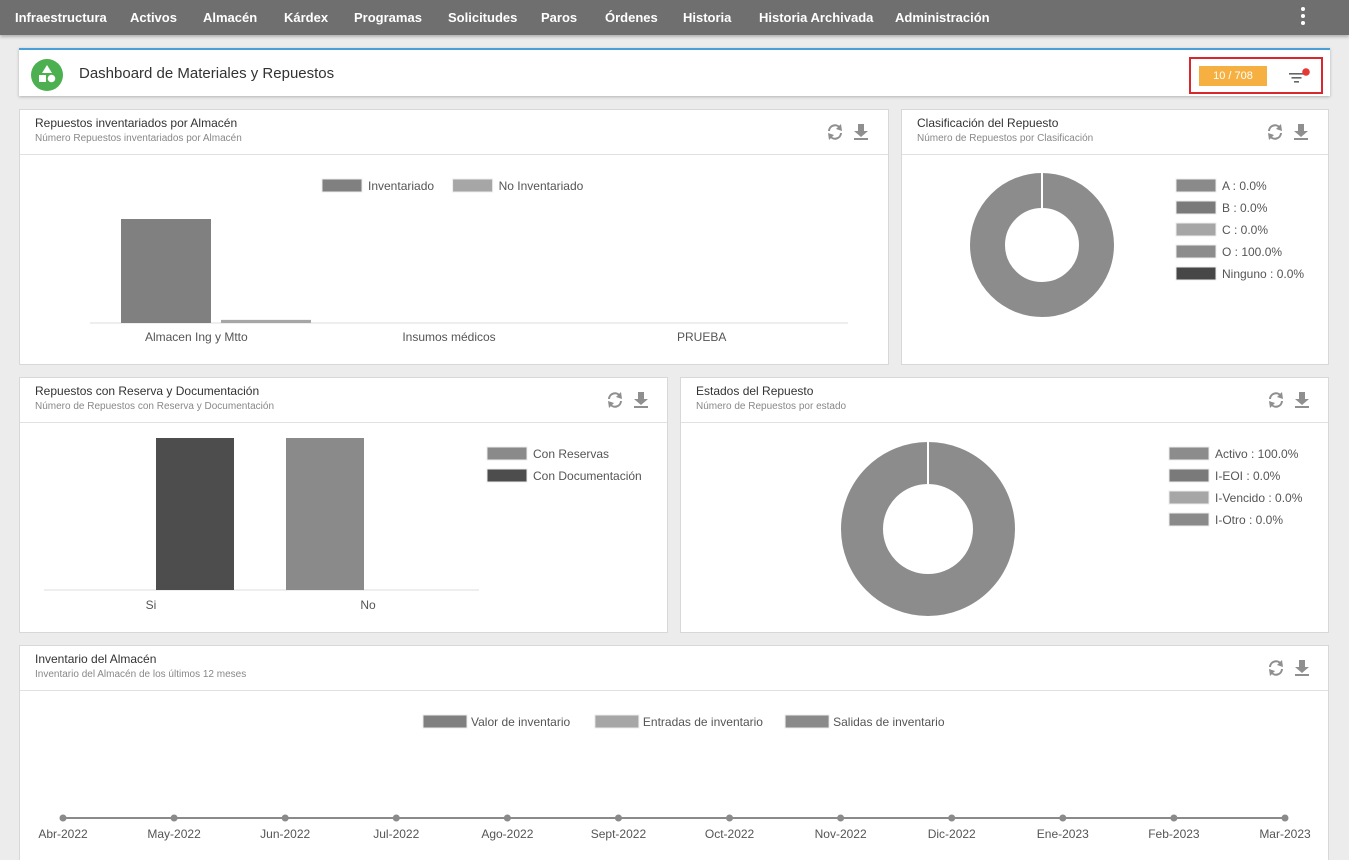 This screenshot has height=860, width=1349. I want to click on card-subtitle: Número de Repuestos por Clasificación, so click(1005, 138).